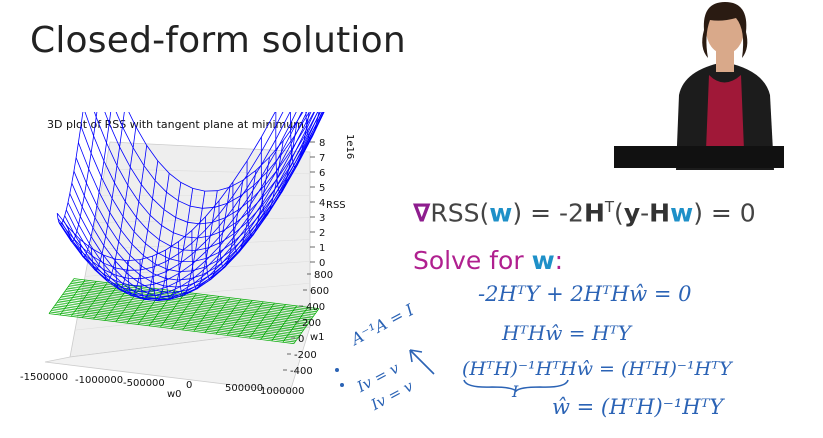  Describe the element at coordinates (543, 260) in the screenshot. I see `solve-w: w` at that location.